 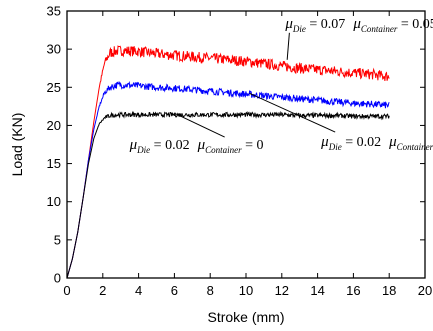 I want to click on x-tick-label: 16, so click(x=353, y=290).